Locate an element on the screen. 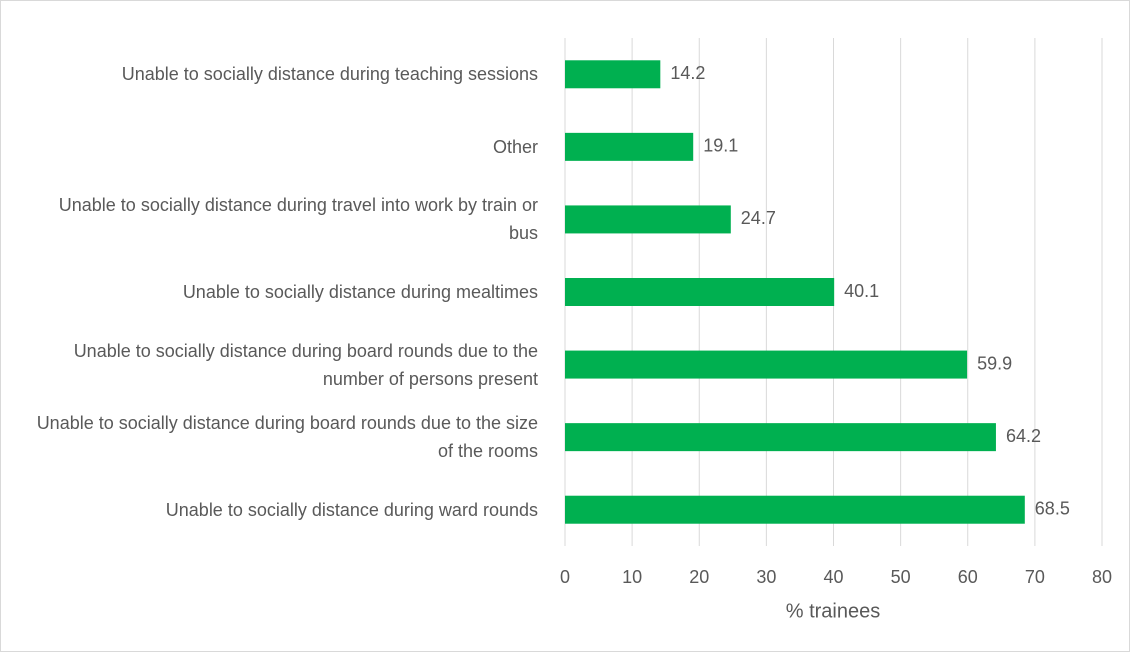 The image size is (1130, 652). data-label: 59.9 is located at coordinates (994, 363).